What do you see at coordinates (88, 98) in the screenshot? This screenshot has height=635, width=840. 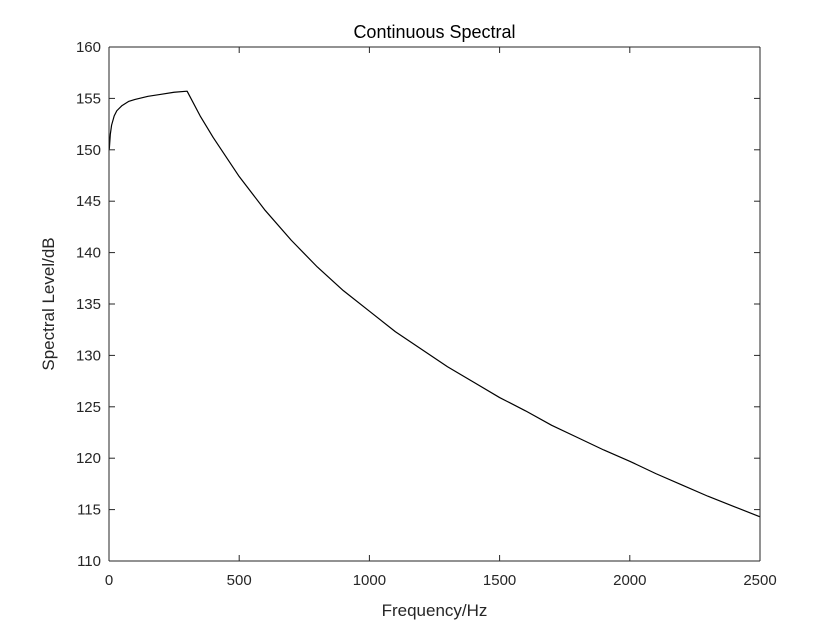 I see `y-tick-label: 155` at bounding box center [88, 98].